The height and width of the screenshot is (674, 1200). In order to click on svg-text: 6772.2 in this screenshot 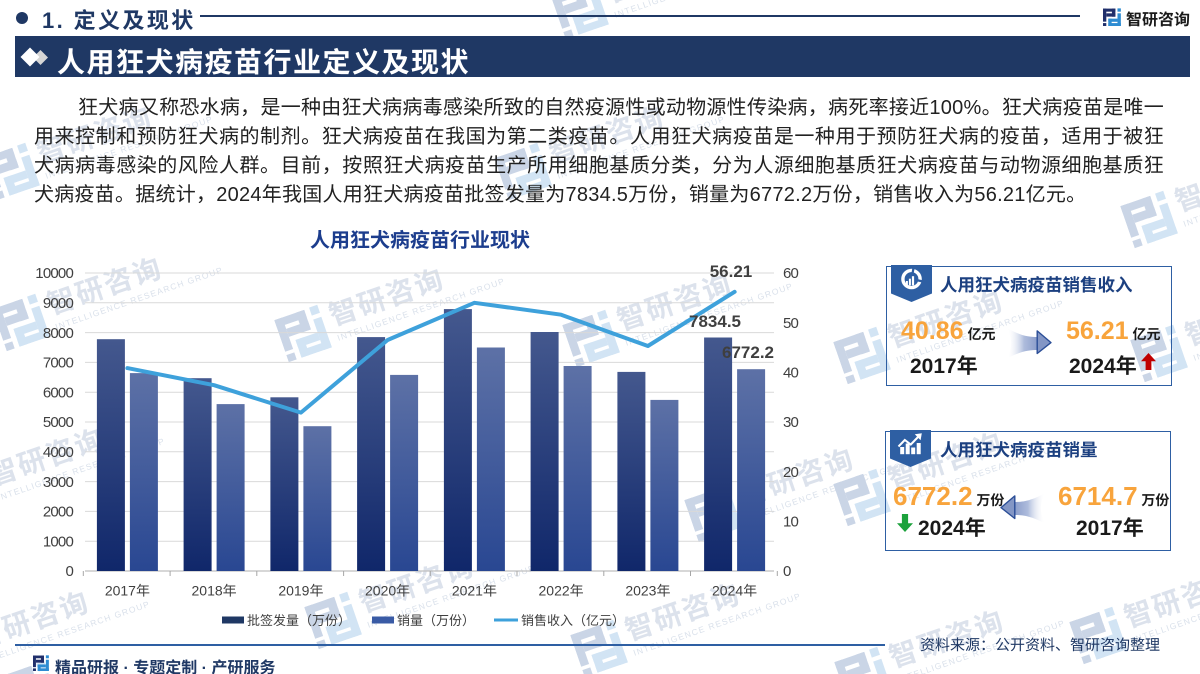, I will do `click(748, 352)`.